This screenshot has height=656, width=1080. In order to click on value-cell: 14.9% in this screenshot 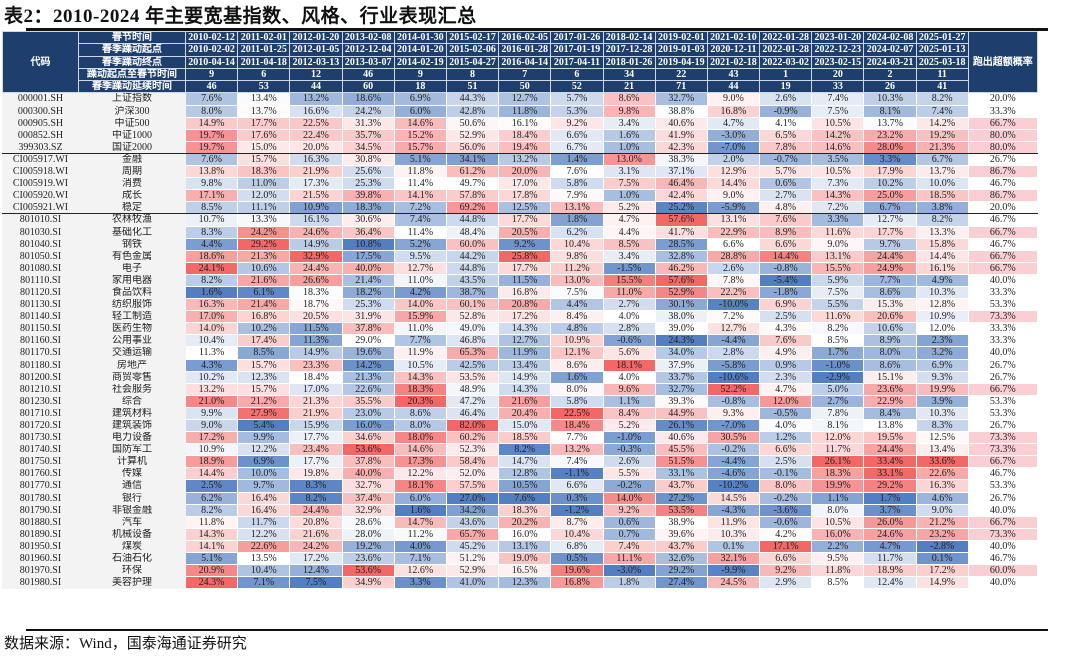, I will do `click(316, 244)`.